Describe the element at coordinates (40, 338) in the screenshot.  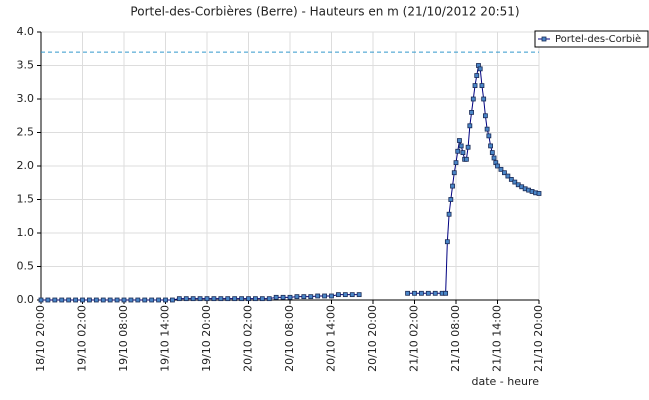
I see `x-tick-label: 18/10 20:00` at that location.